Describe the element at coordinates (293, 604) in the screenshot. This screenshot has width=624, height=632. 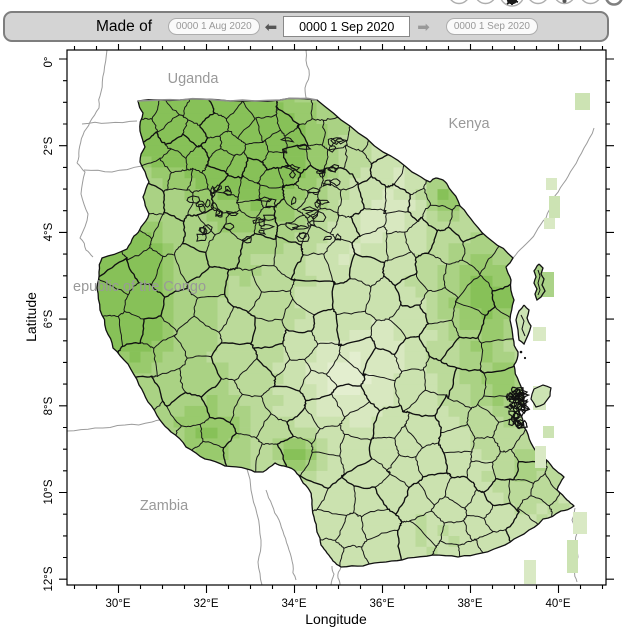
I see `svg-text: 34°E` at that location.